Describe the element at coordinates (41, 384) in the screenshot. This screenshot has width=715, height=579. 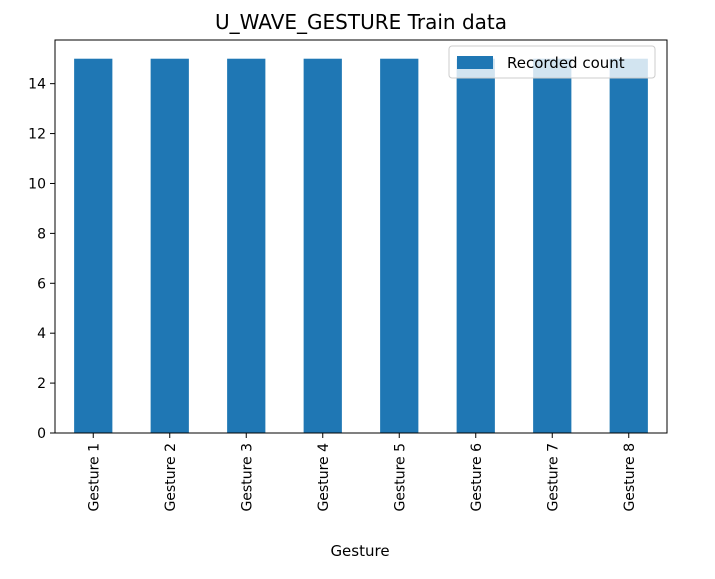
I see `y-tick-label: 2` at that location.